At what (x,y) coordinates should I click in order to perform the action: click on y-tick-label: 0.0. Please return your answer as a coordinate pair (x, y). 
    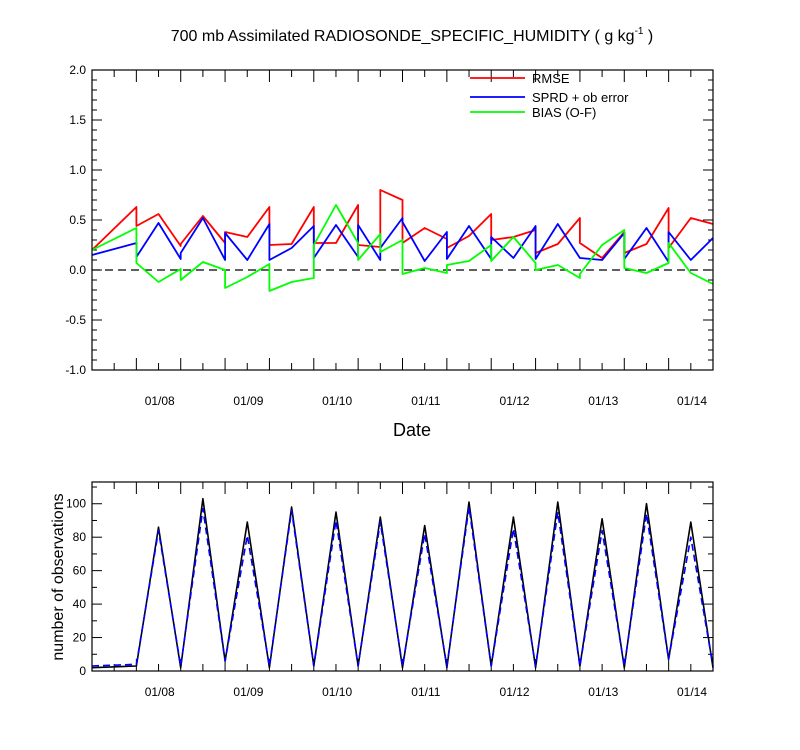
    Looking at the image, I should click on (77, 270).